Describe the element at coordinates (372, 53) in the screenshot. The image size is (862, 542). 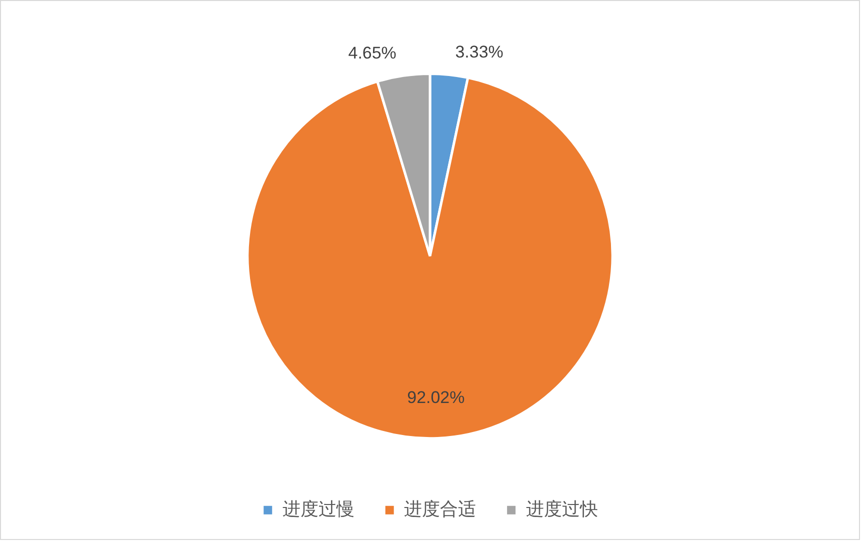
I see `data-label: 4.65%` at that location.